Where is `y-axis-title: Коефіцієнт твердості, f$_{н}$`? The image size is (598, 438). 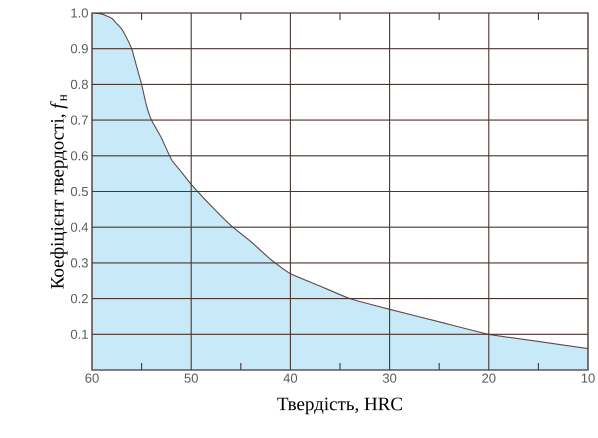
y-axis-title: Коефіцієнт твердості, f$_{н}$ is located at coordinates (59, 191).